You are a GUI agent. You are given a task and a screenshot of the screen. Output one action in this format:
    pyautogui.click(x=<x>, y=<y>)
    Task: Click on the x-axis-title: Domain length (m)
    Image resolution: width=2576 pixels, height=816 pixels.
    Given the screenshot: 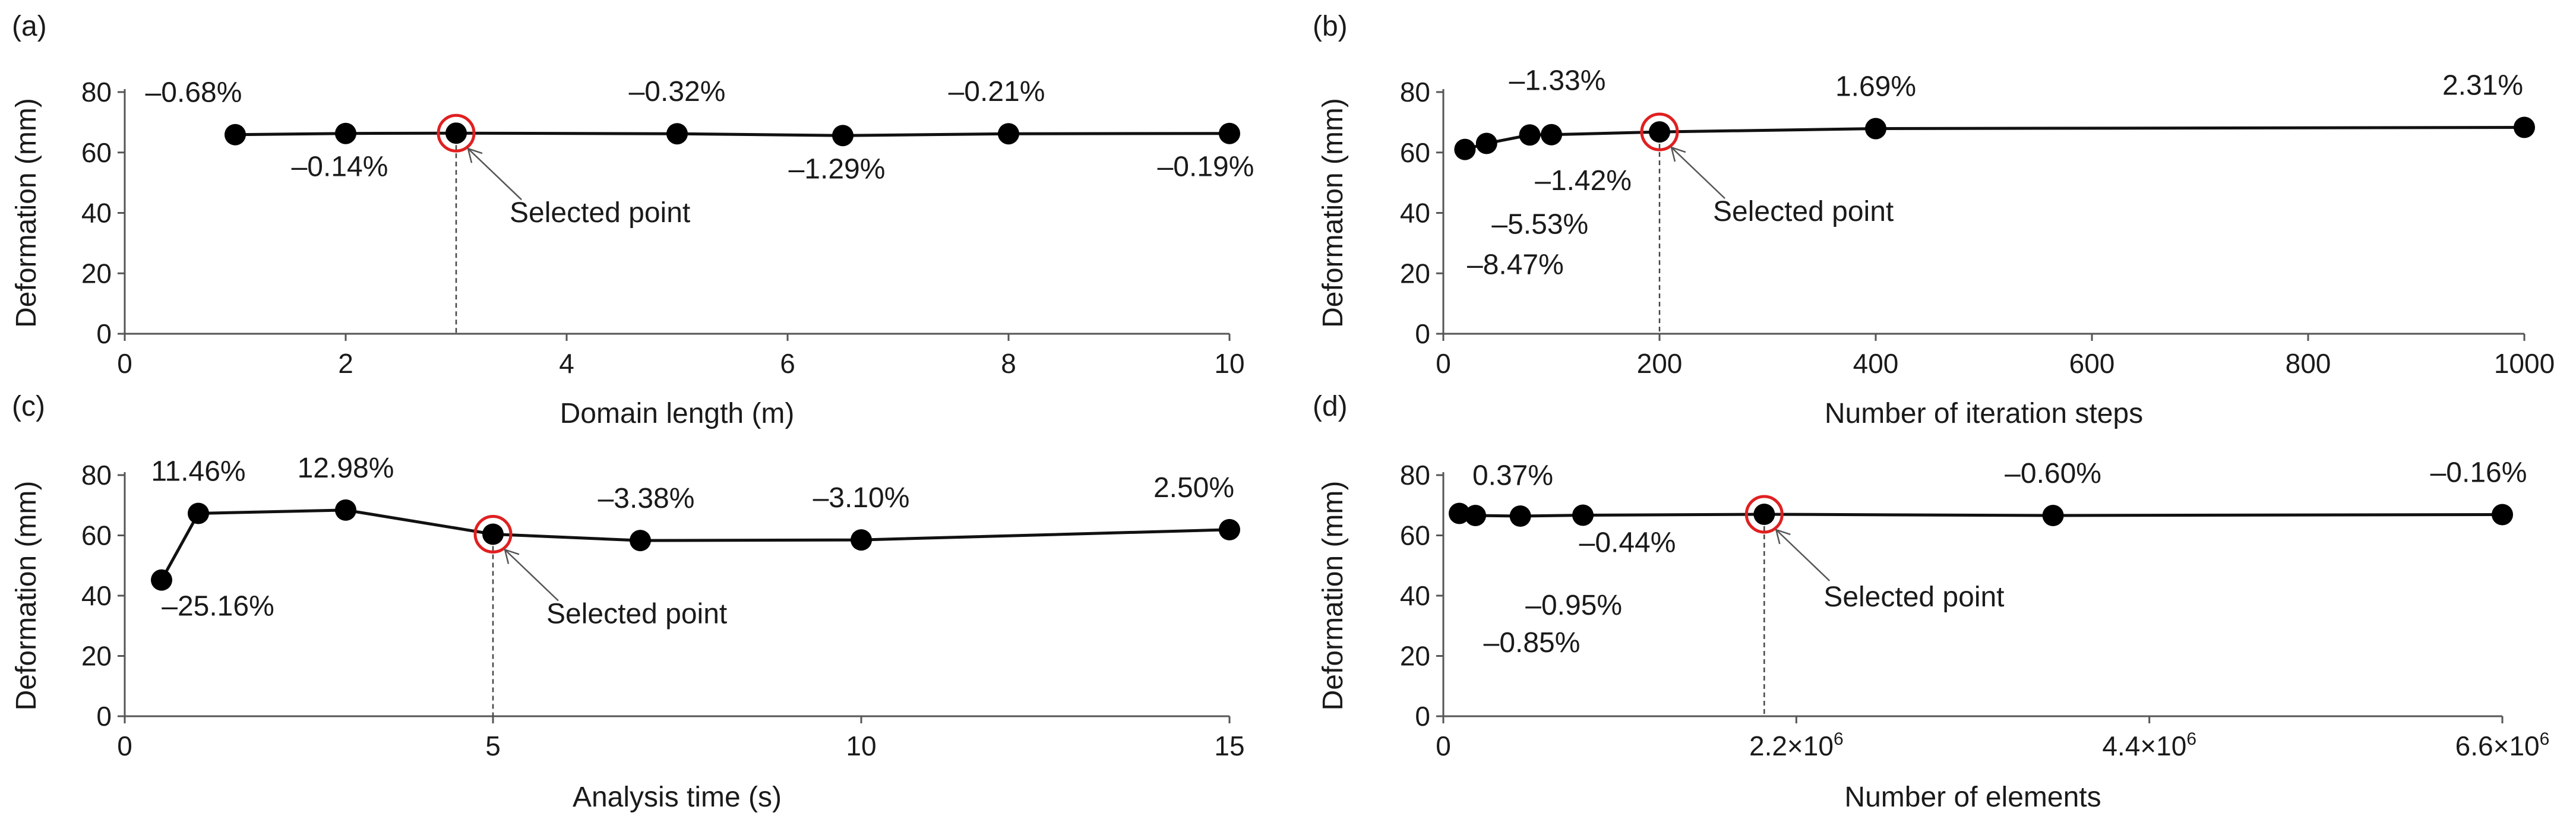 What is the action you would take?
    pyautogui.click(x=677, y=414)
    